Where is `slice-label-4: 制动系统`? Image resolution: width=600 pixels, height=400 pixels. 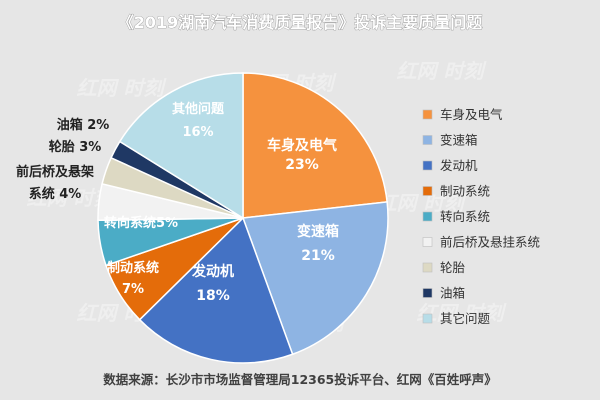
slice-label-4: 制动系统 is located at coordinates (133, 268).